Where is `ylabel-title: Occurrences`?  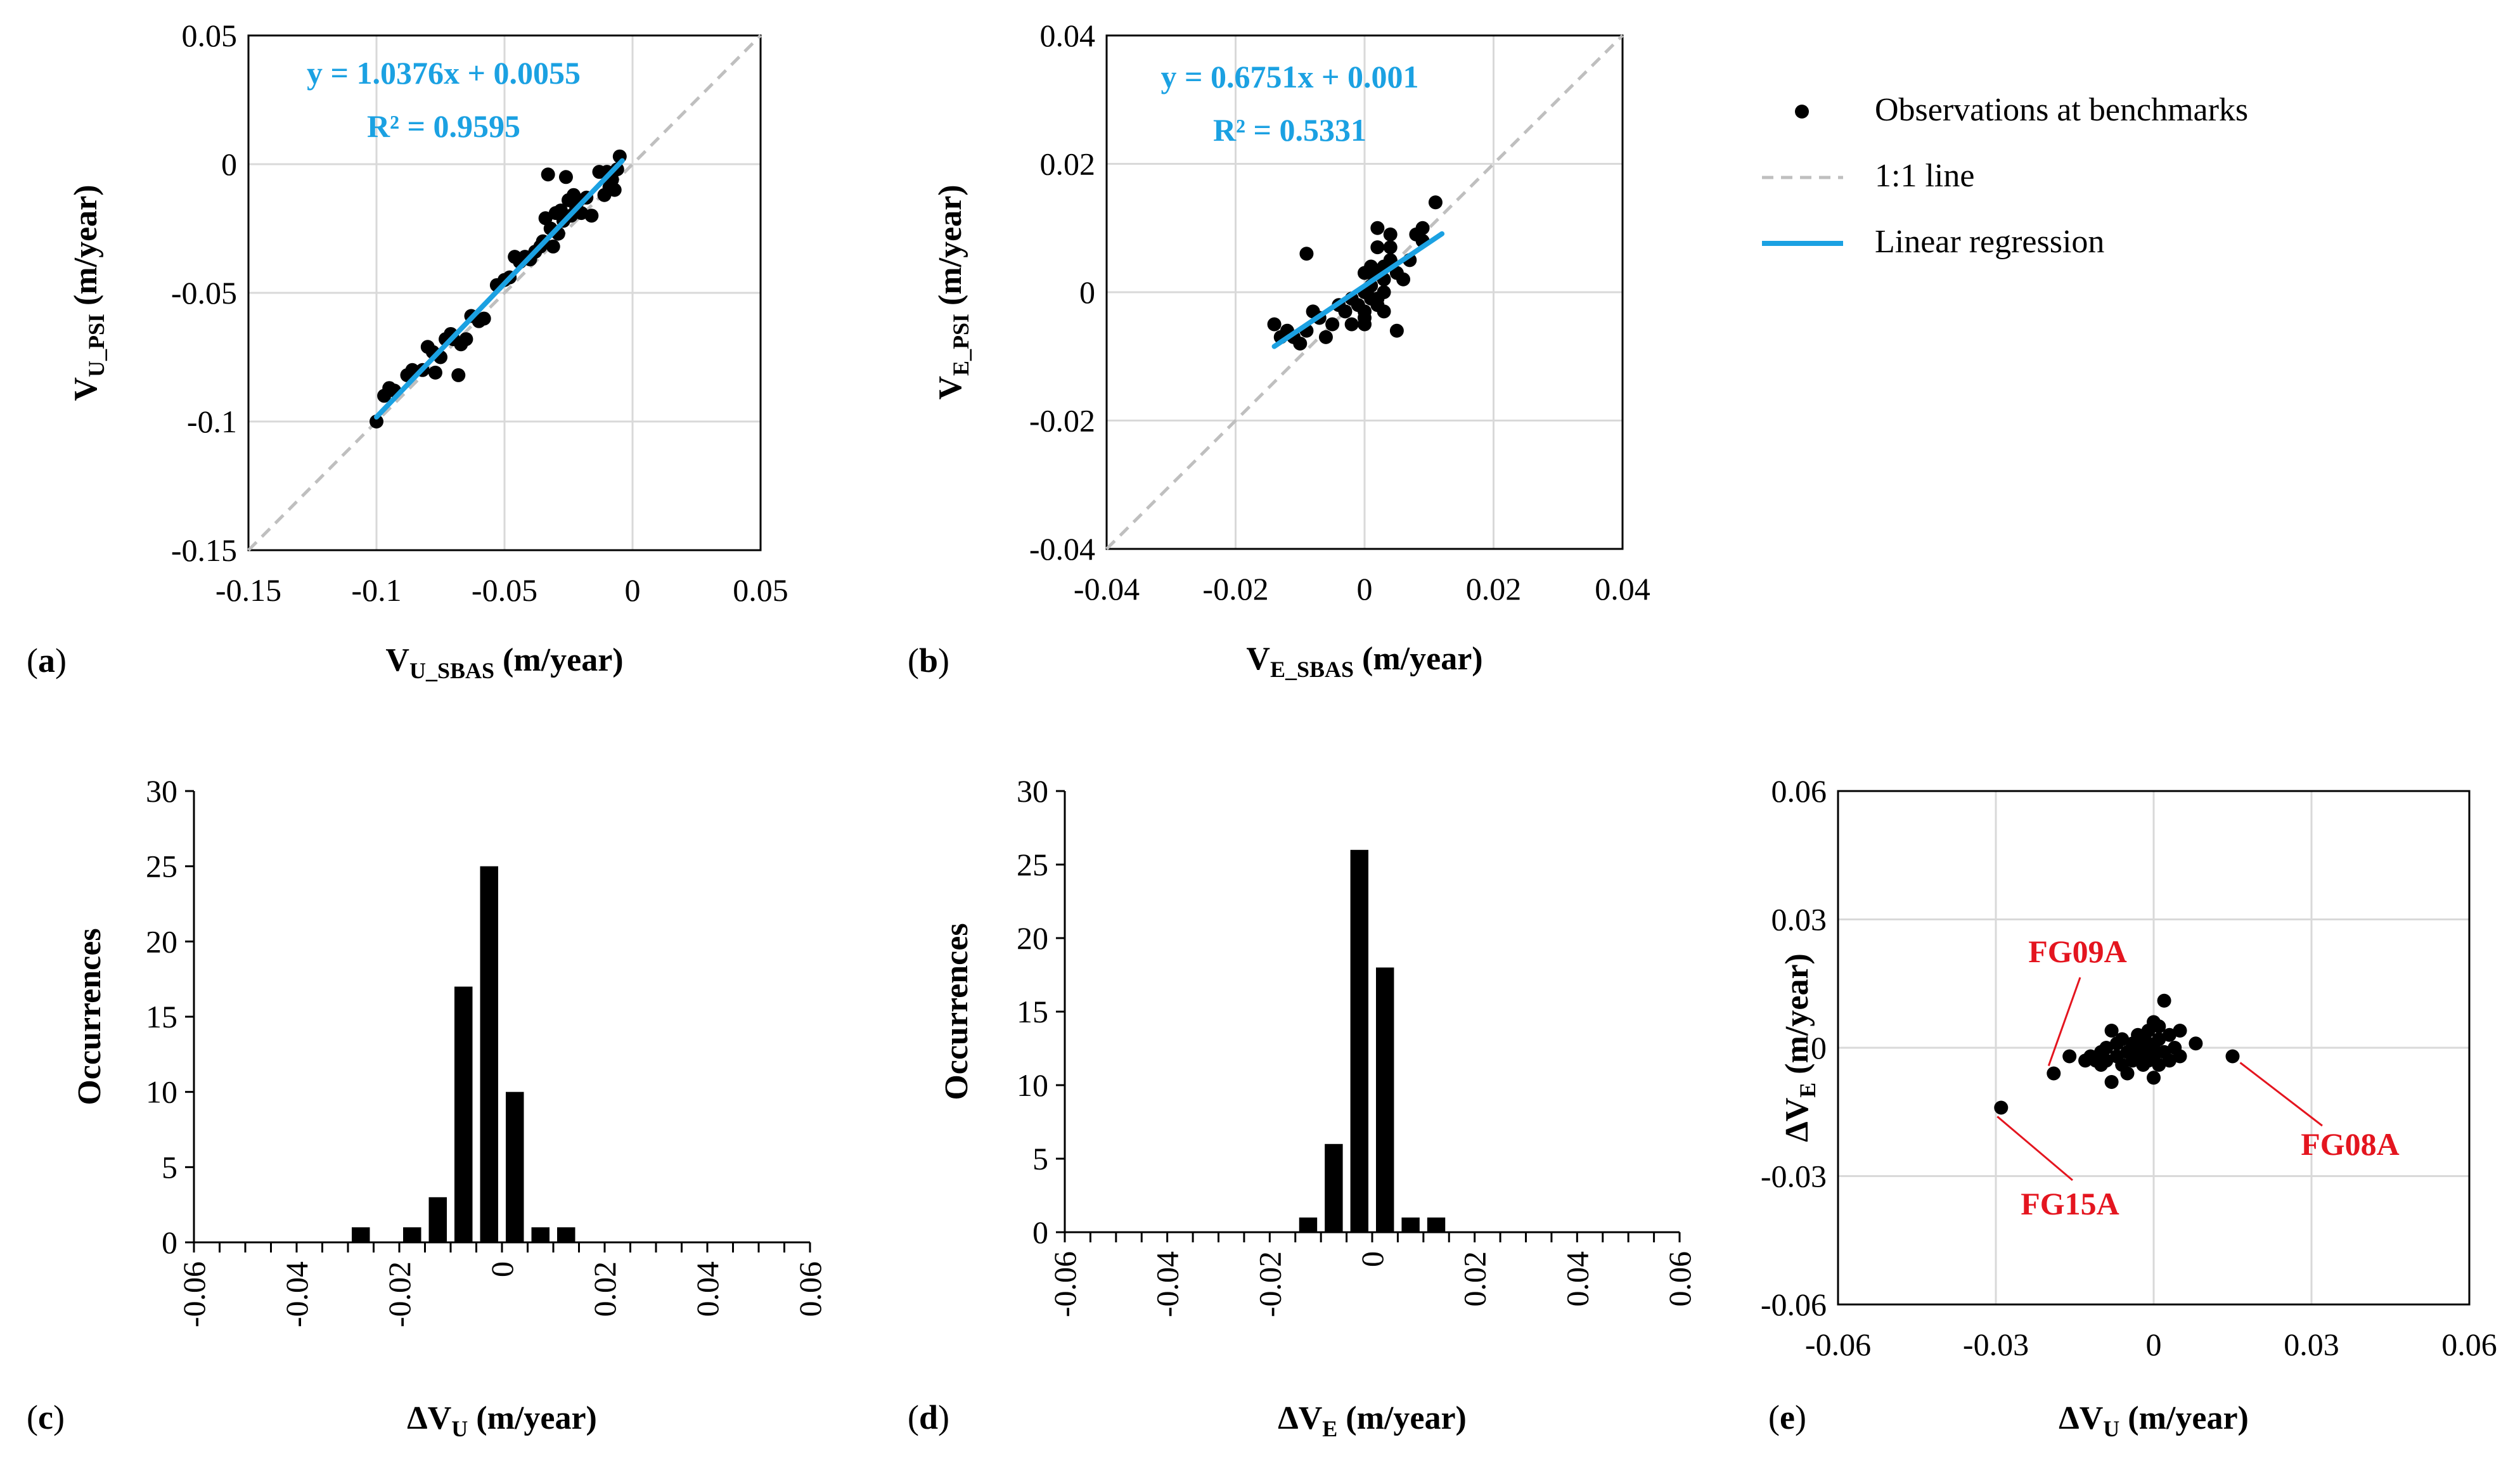
ylabel-title: Occurrences is located at coordinates (90, 1017).